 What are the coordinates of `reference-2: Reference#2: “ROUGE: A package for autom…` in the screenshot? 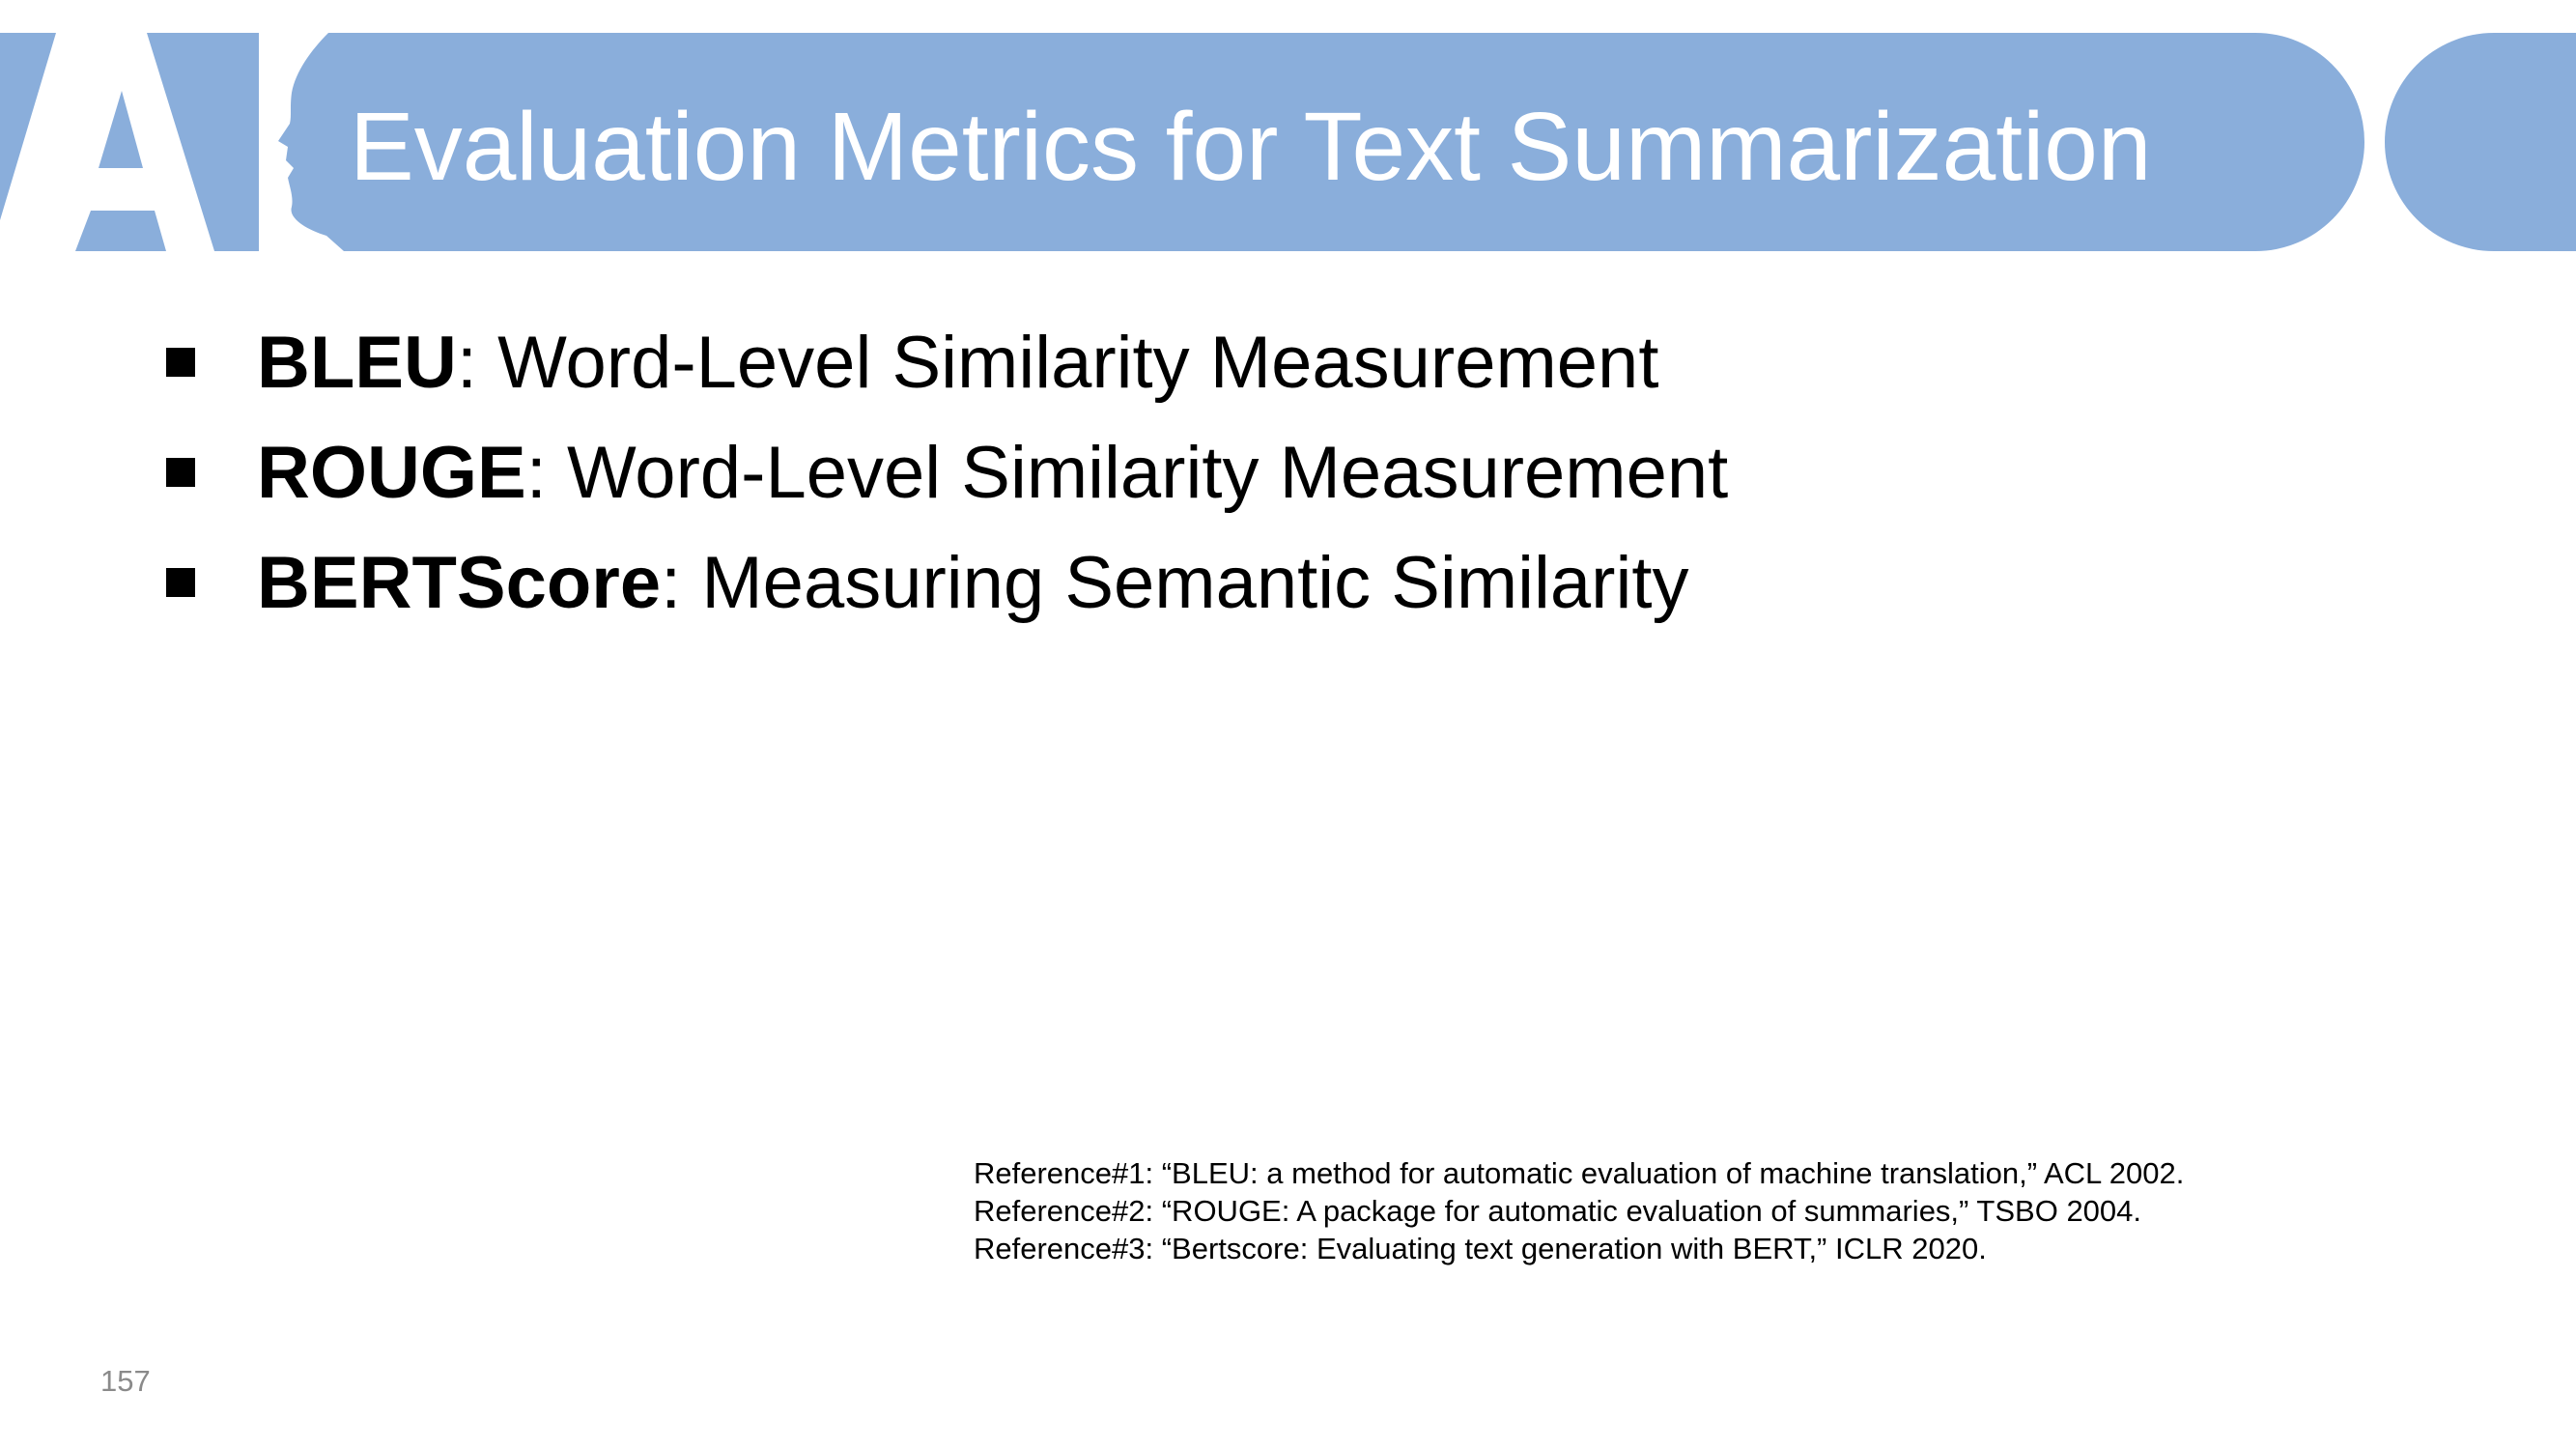 It's located at (1558, 1211).